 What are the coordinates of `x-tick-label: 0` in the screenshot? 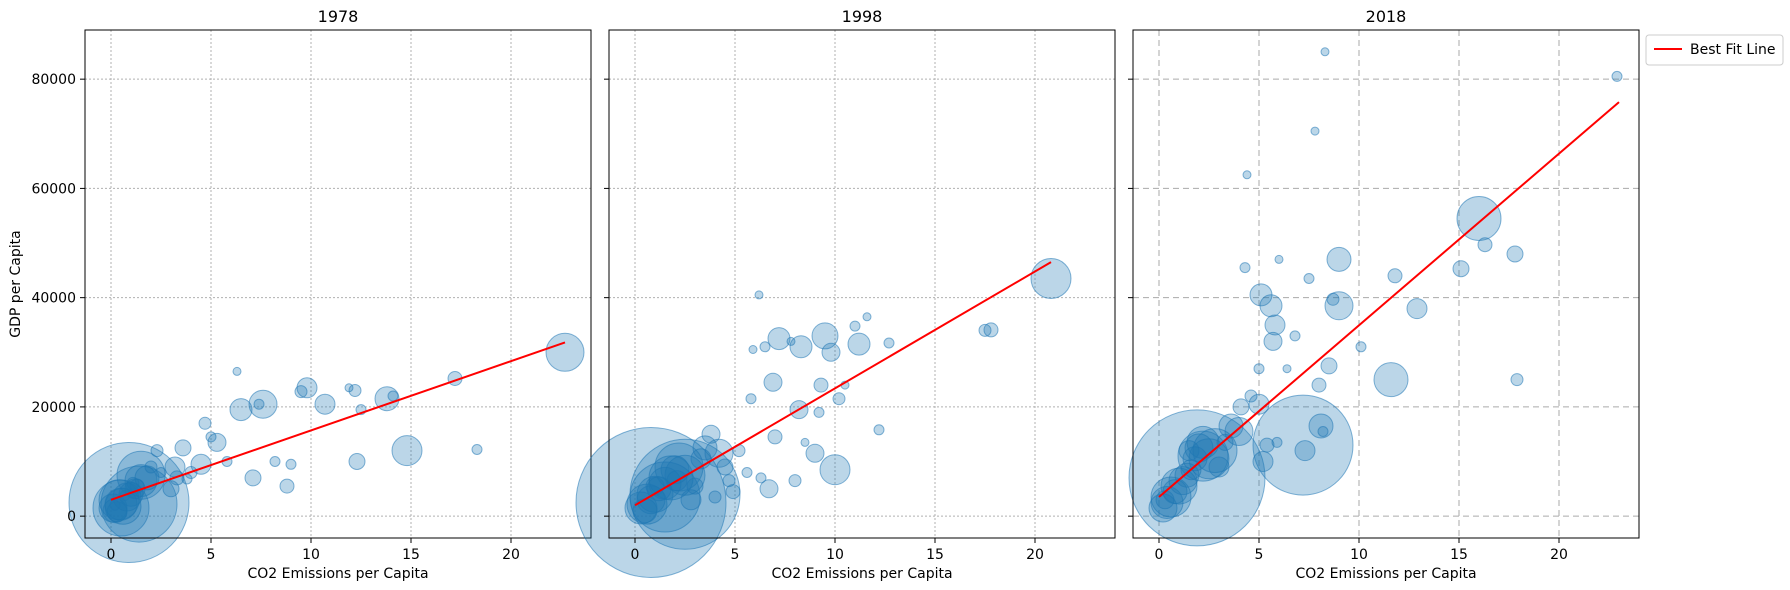 It's located at (1159, 555).